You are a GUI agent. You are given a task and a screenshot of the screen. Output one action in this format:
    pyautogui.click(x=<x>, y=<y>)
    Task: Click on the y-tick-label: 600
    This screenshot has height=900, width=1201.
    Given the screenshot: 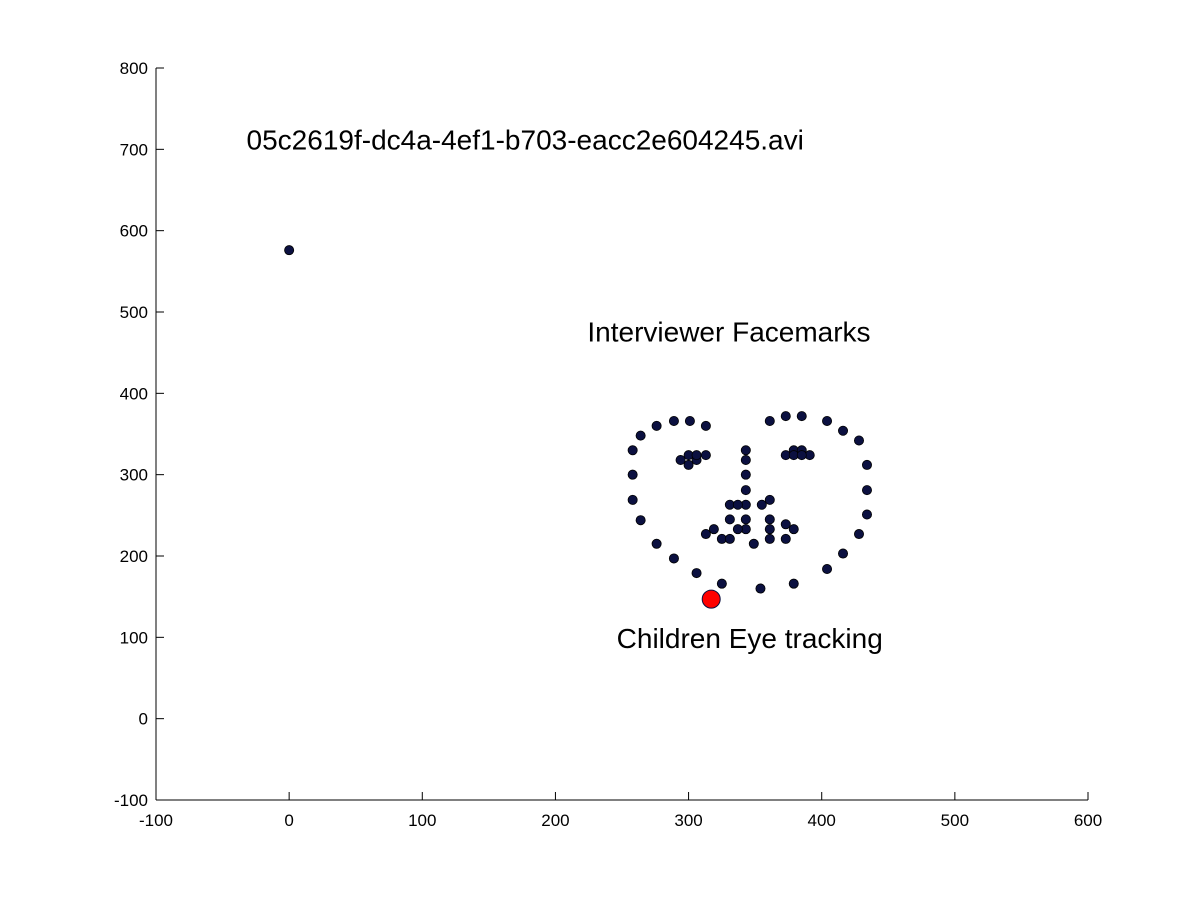 What is the action you would take?
    pyautogui.click(x=134, y=231)
    